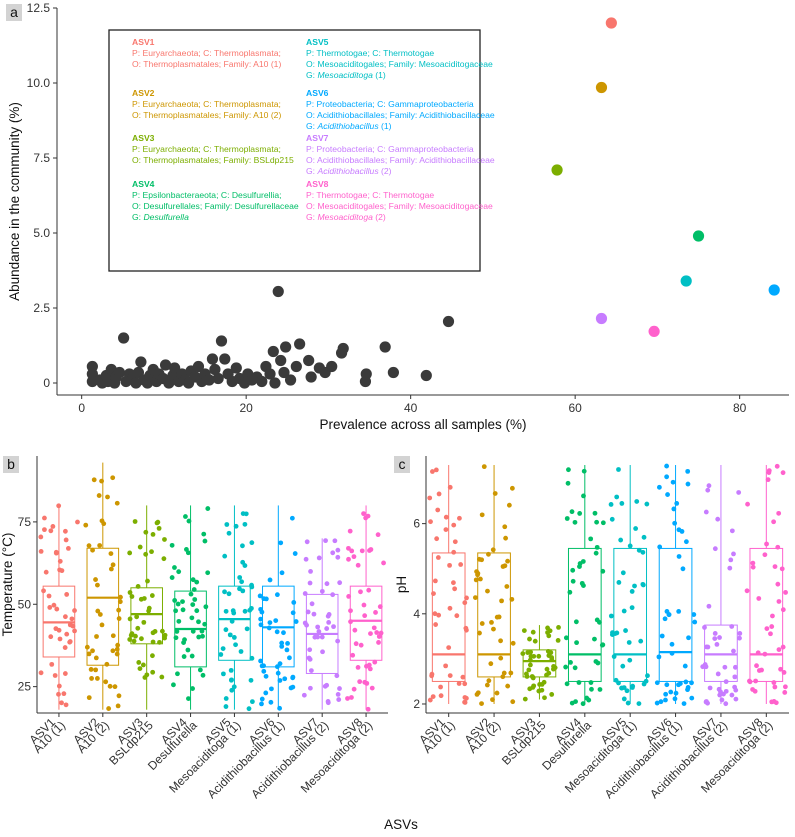 This screenshot has width=795, height=837. Describe the element at coordinates (401, 584) in the screenshot. I see `y-axis-title: pH` at that location.